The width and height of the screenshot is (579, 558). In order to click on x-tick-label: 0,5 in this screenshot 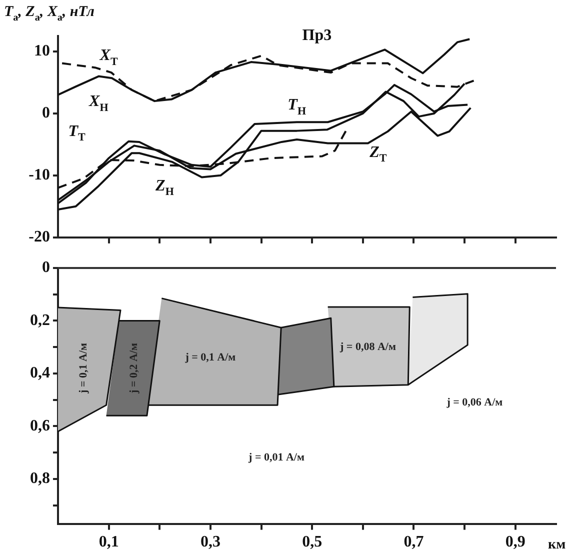, I will do `click(312, 542)`.